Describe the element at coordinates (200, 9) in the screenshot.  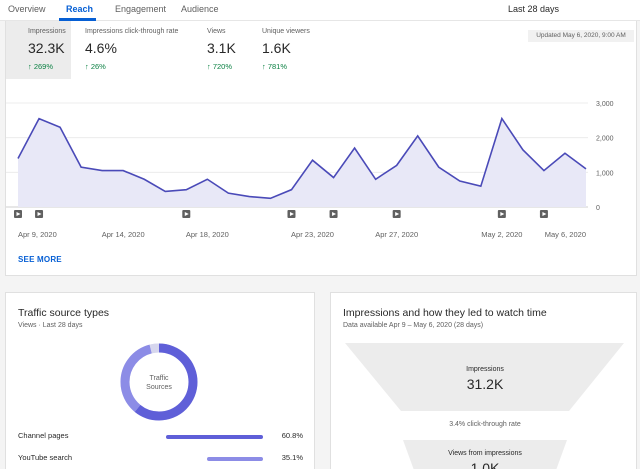
I see `tab-audience: Audience` at that location.